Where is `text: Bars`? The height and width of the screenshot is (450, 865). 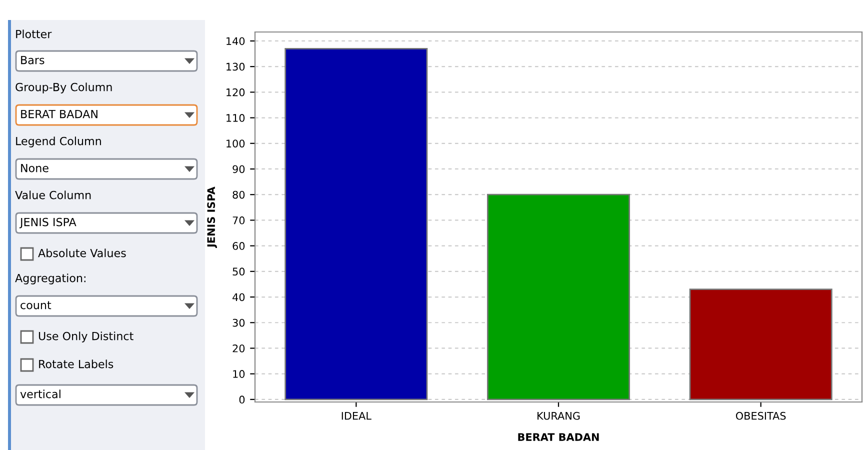
text: Bars is located at coordinates (32, 60).